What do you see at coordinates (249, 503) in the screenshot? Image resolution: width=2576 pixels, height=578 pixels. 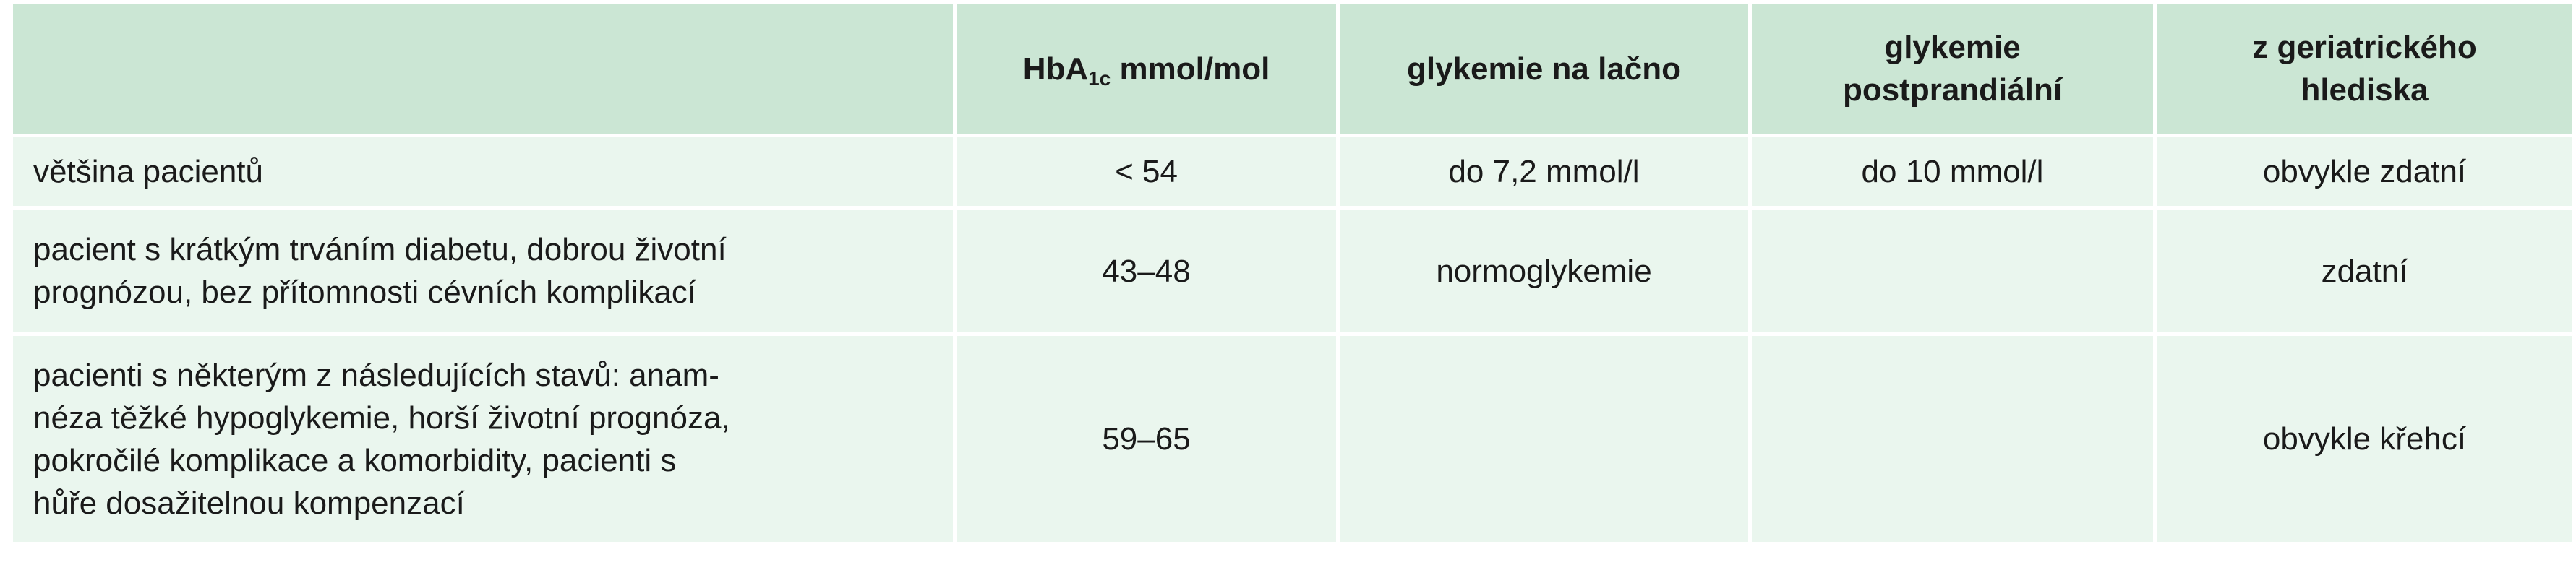 I see `row-patient-group-line: hůře dosažitelnou kompenzací` at bounding box center [249, 503].